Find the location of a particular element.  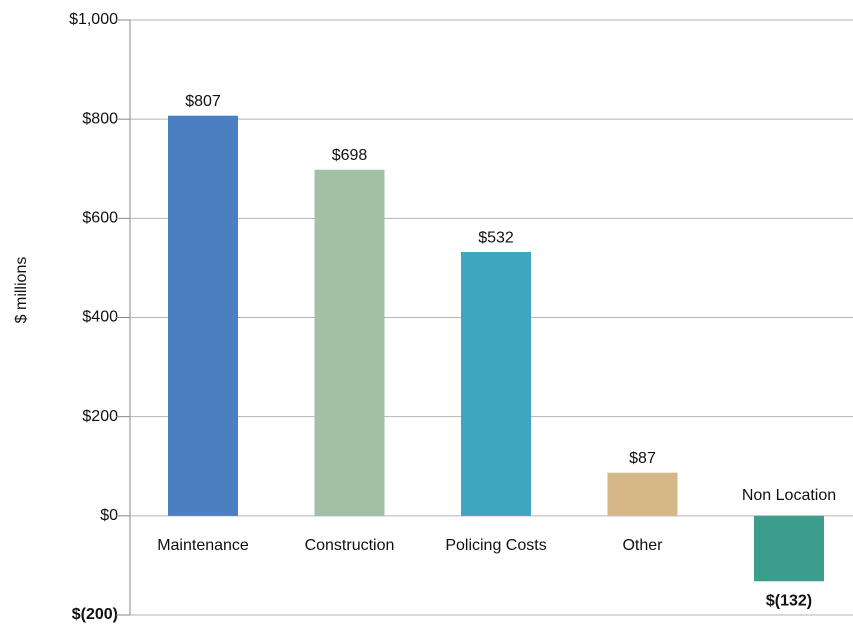

y-tick-label: $1,000 is located at coordinates (93, 19).